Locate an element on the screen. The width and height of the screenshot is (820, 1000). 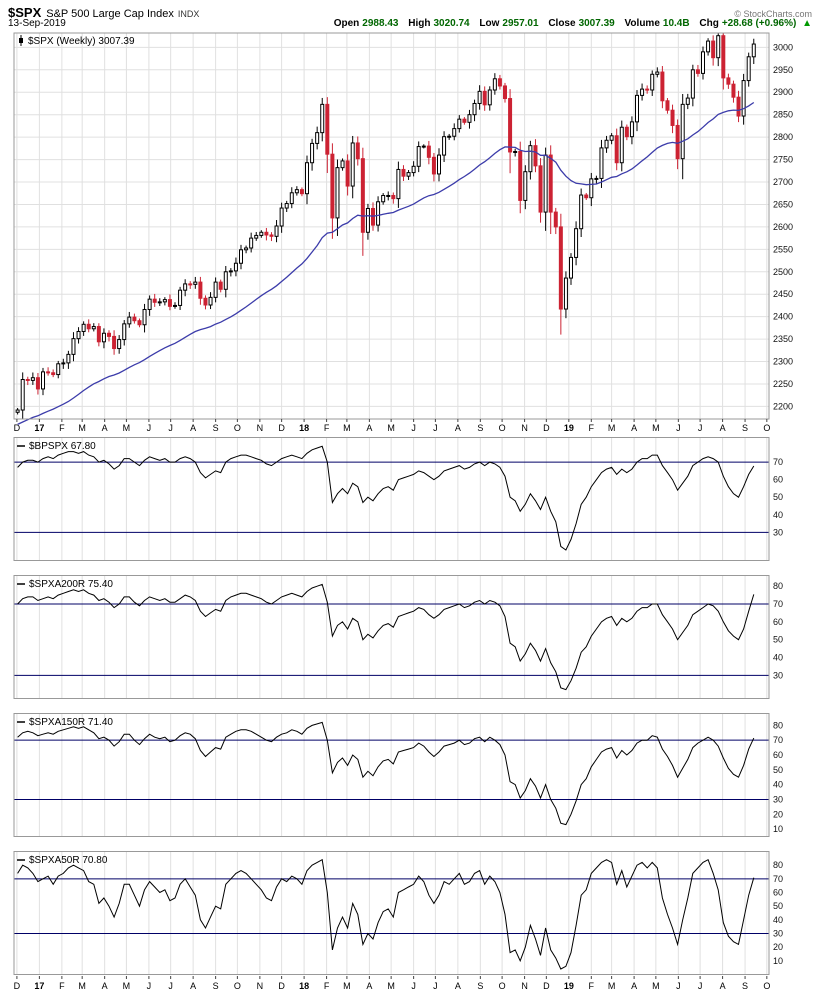
svg-text: 30 is located at coordinates (778, 532).